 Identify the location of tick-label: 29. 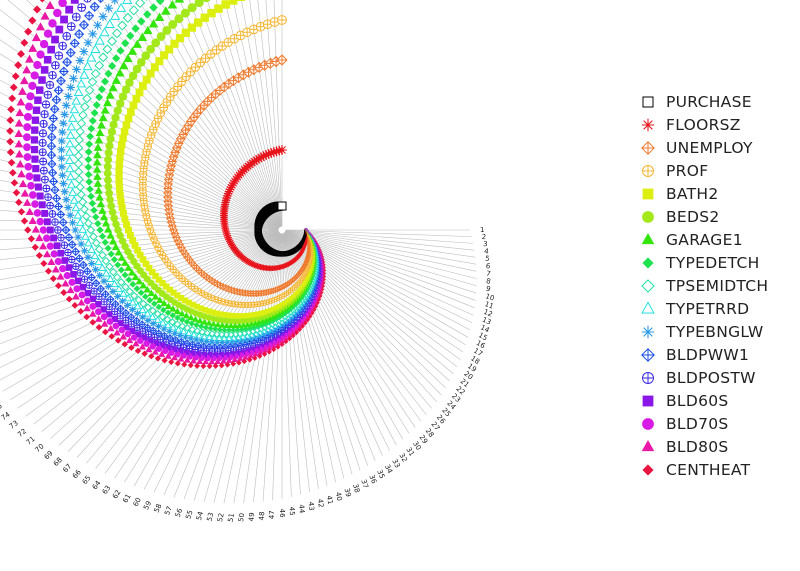
(423, 440).